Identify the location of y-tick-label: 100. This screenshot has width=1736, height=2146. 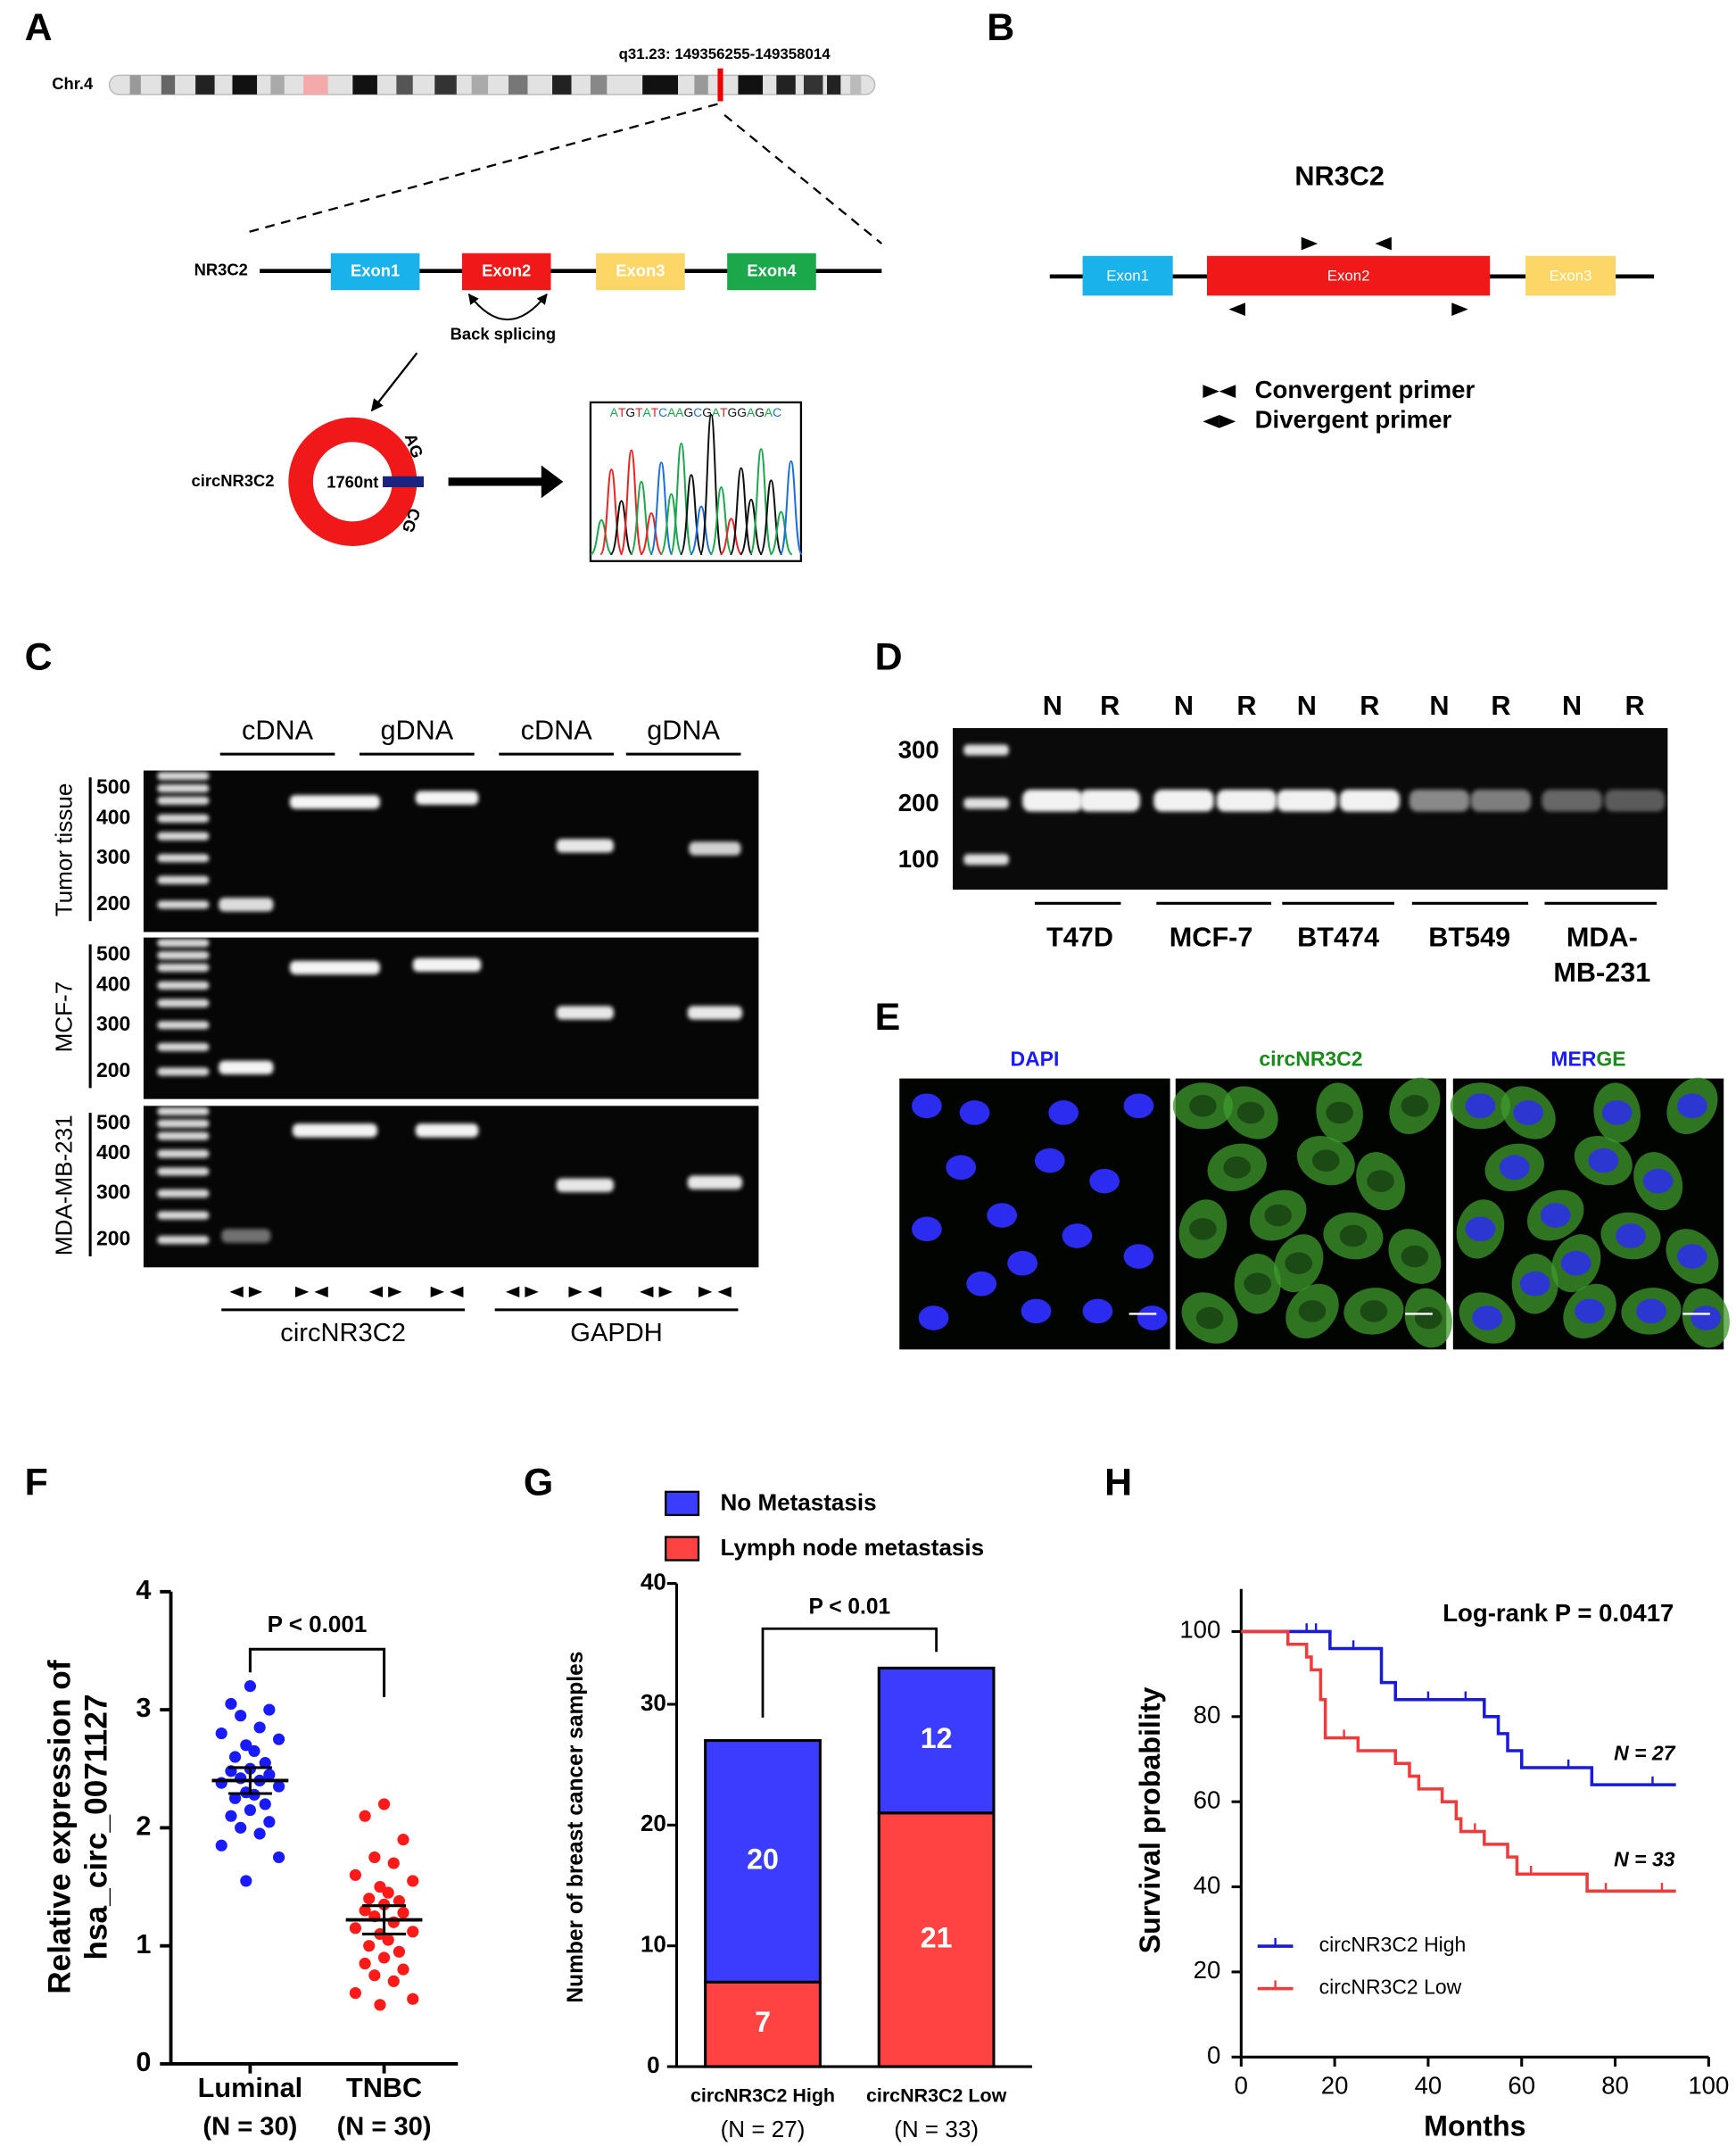
(1199, 1630).